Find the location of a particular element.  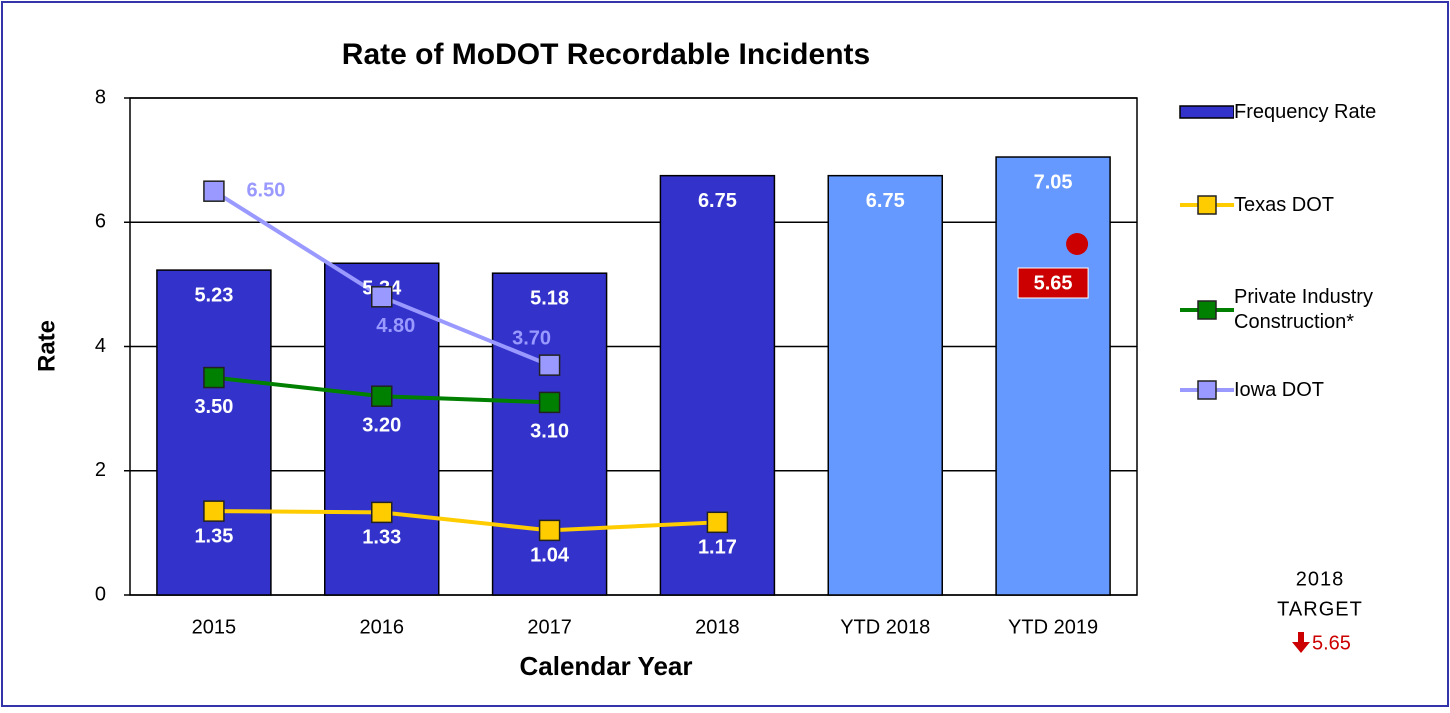

value-label: 1.35 is located at coordinates (213, 536).